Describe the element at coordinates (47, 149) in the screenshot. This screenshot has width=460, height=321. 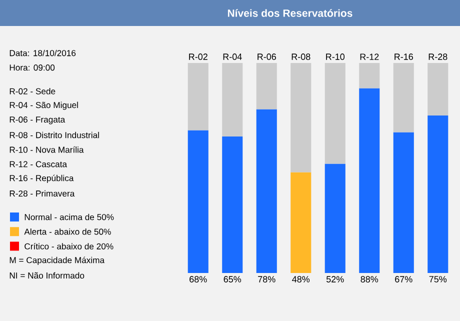
I see `text: R-10 - Nova Marília` at that location.